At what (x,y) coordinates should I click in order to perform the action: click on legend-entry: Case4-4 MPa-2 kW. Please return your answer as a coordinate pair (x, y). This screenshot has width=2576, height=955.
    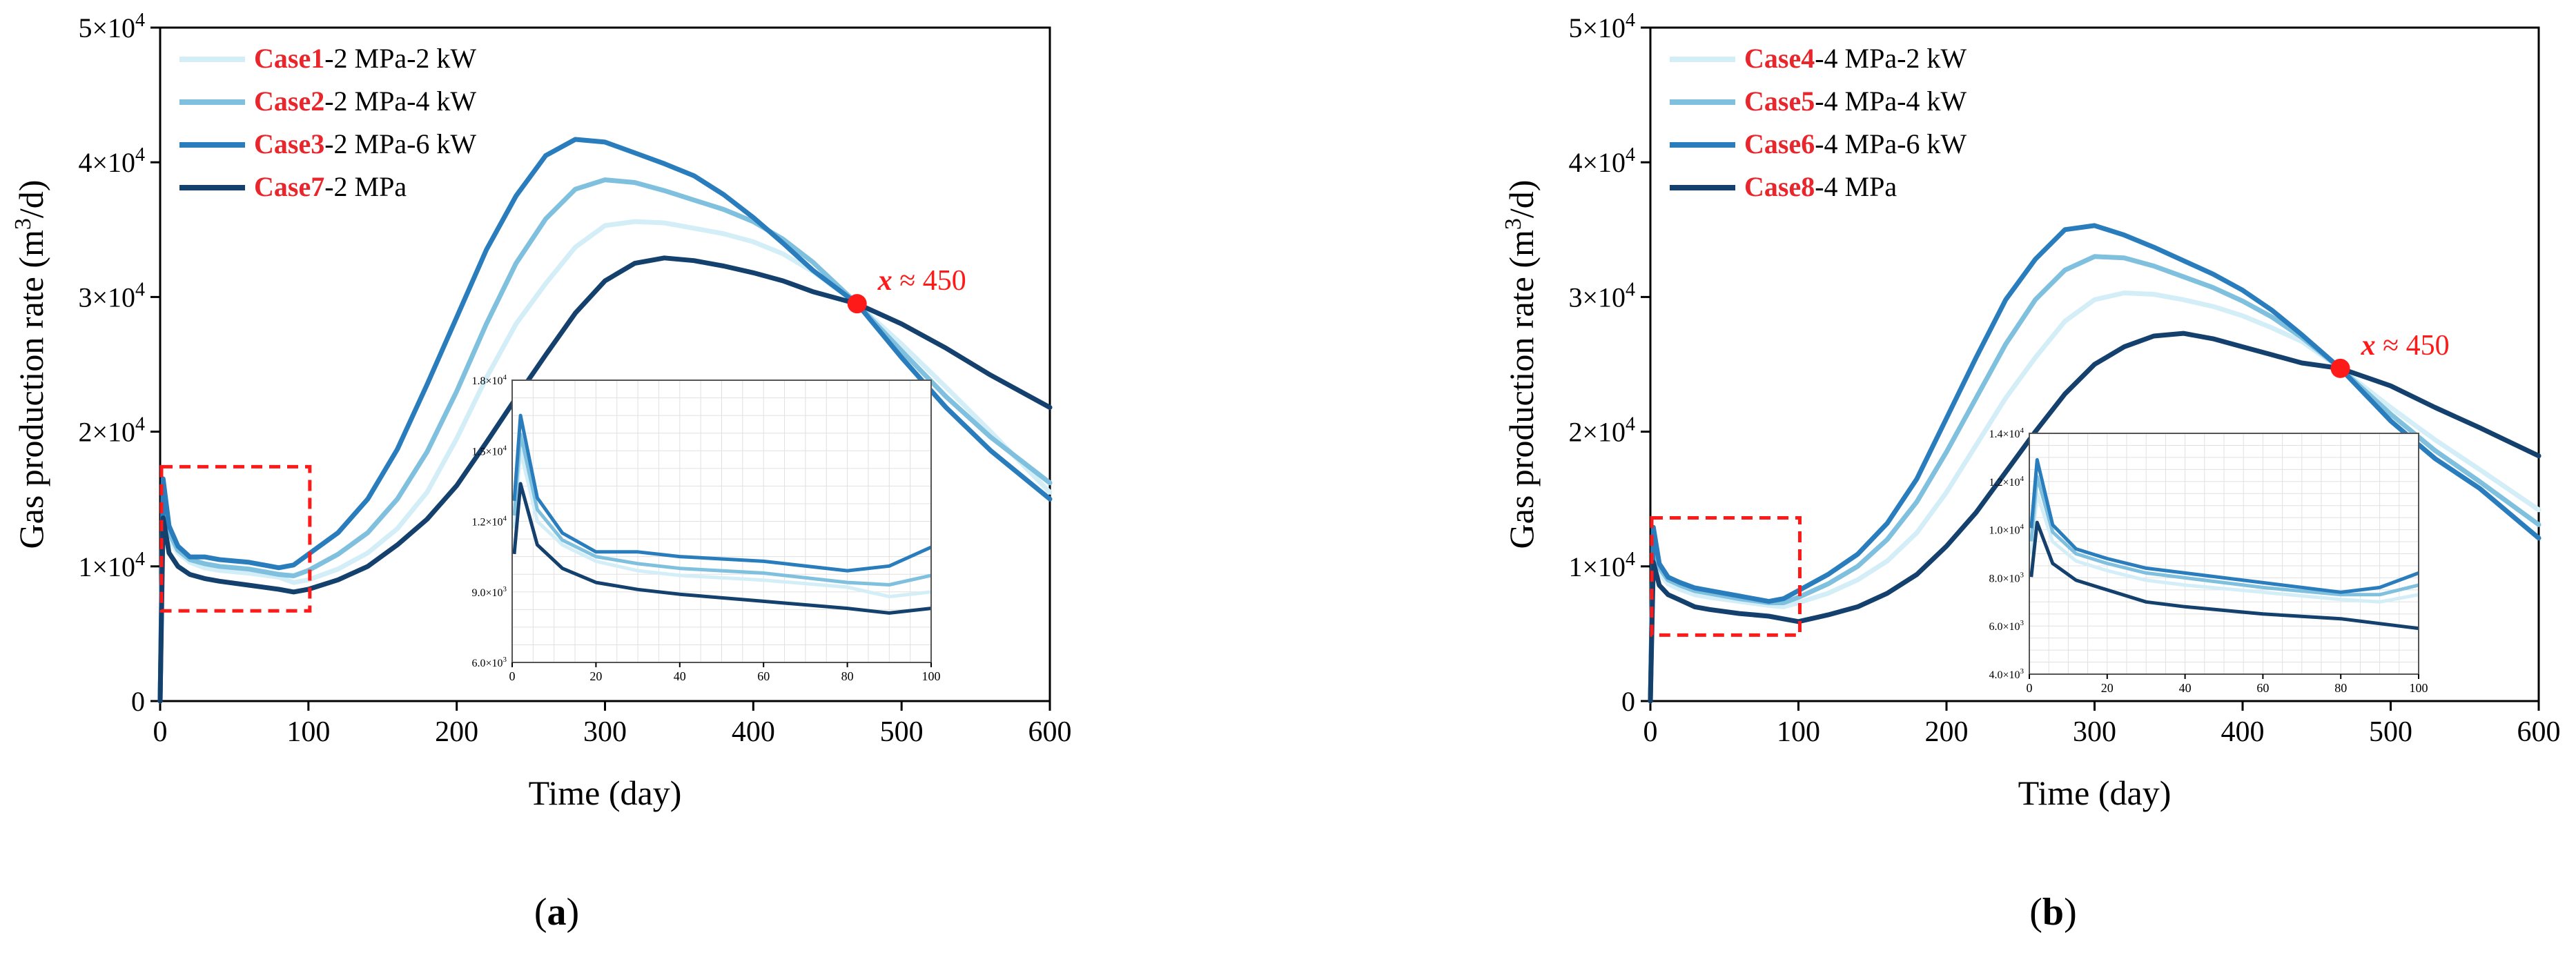
    Looking at the image, I should click on (1855, 58).